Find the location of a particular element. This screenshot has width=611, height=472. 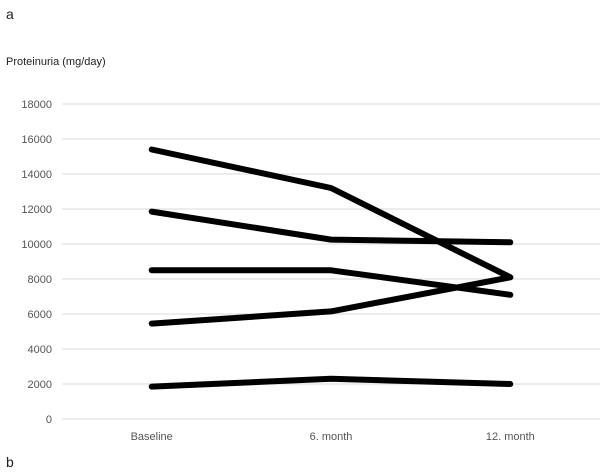

y-tick-label: 16000 is located at coordinates (36, 140).